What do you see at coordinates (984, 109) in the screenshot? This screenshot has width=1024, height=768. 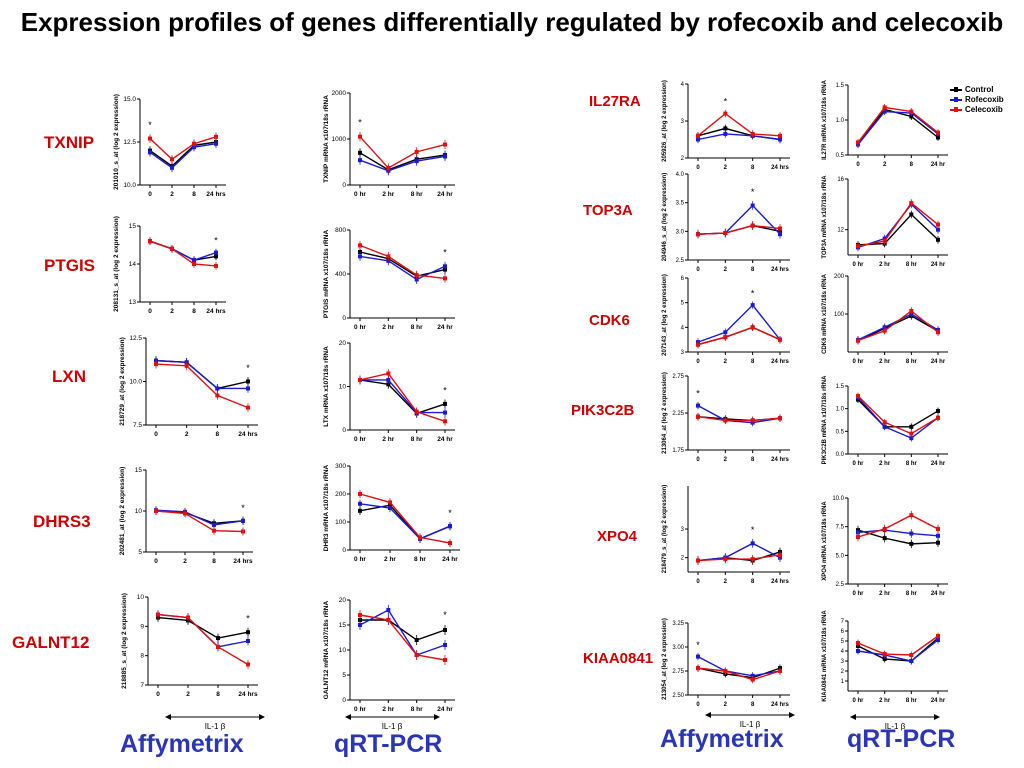 I see `legend-label: Celecoxib` at bounding box center [984, 109].